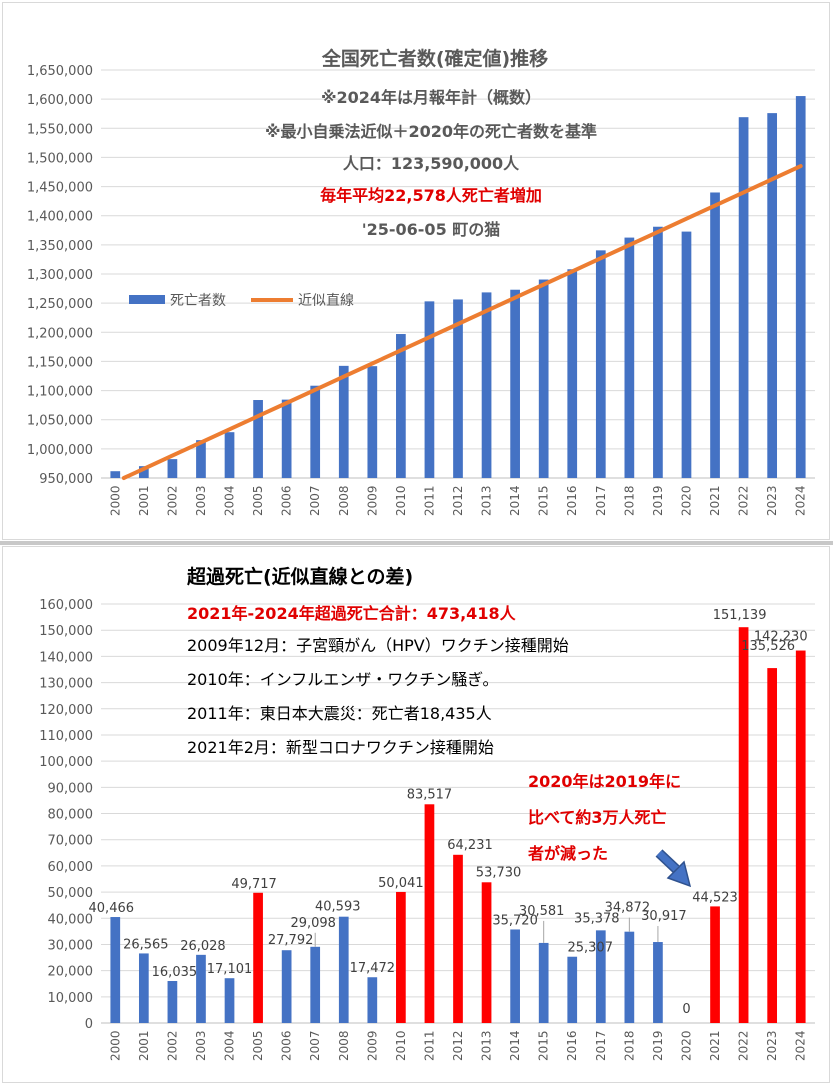 The image size is (833, 1086). What do you see at coordinates (71, 919) in the screenshot?
I see `y-tick-label: 40,000` at bounding box center [71, 919].